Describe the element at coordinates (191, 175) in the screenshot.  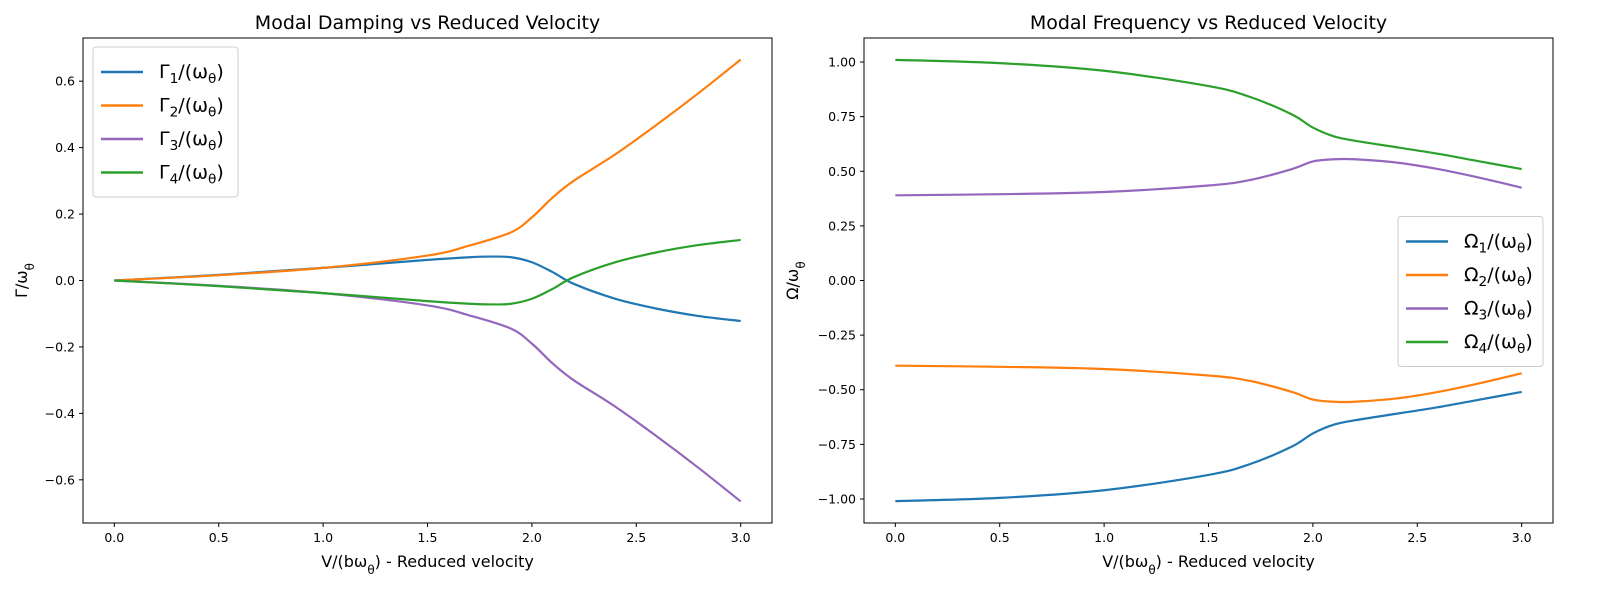
I see `legend-label: Γ4/(ωθ)` at that location.